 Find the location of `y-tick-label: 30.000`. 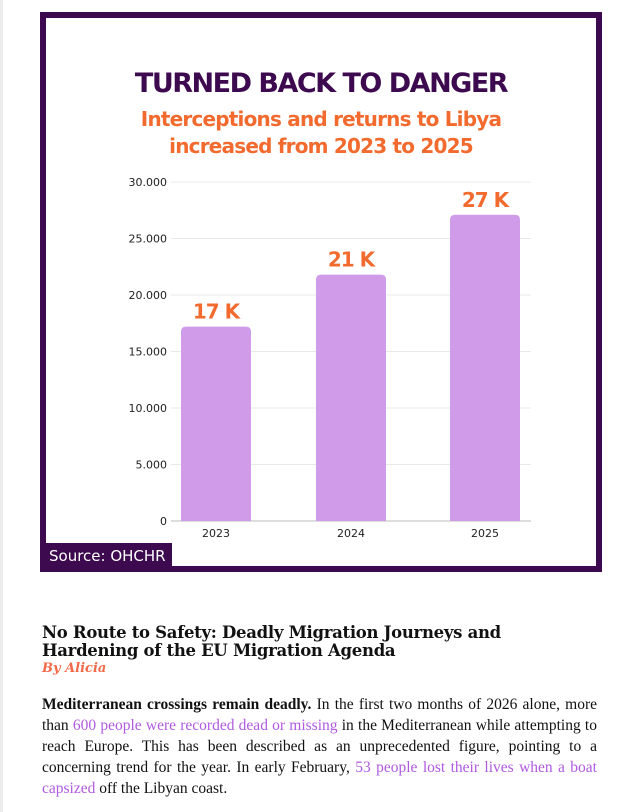

y-tick-label: 30.000 is located at coordinates (148, 182).